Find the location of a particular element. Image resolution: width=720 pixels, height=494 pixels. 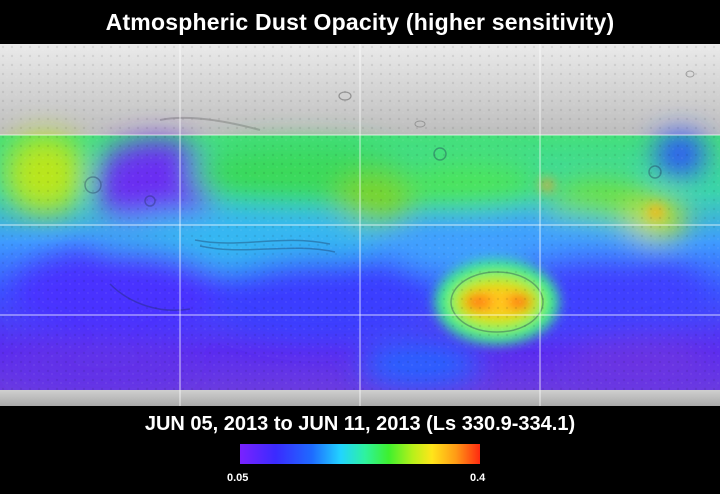

color-legend: 0.05 0.4 is located at coordinates (360, 467).